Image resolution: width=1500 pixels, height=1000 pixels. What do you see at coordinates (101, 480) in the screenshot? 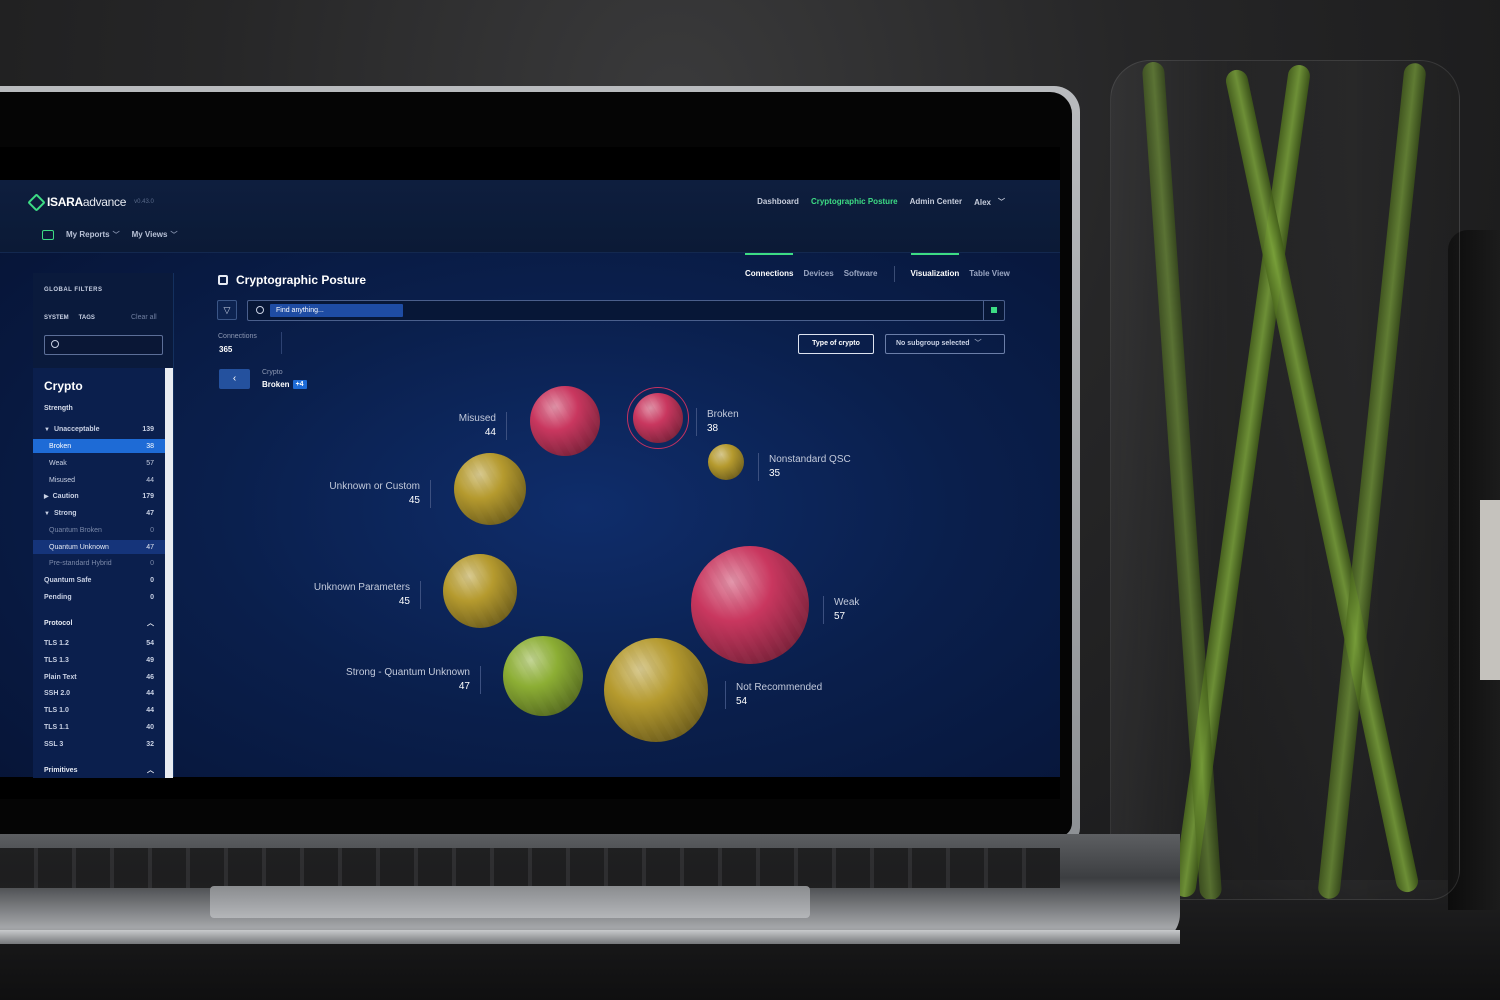
I see `filter-misused: Misused 44` at bounding box center [101, 480].